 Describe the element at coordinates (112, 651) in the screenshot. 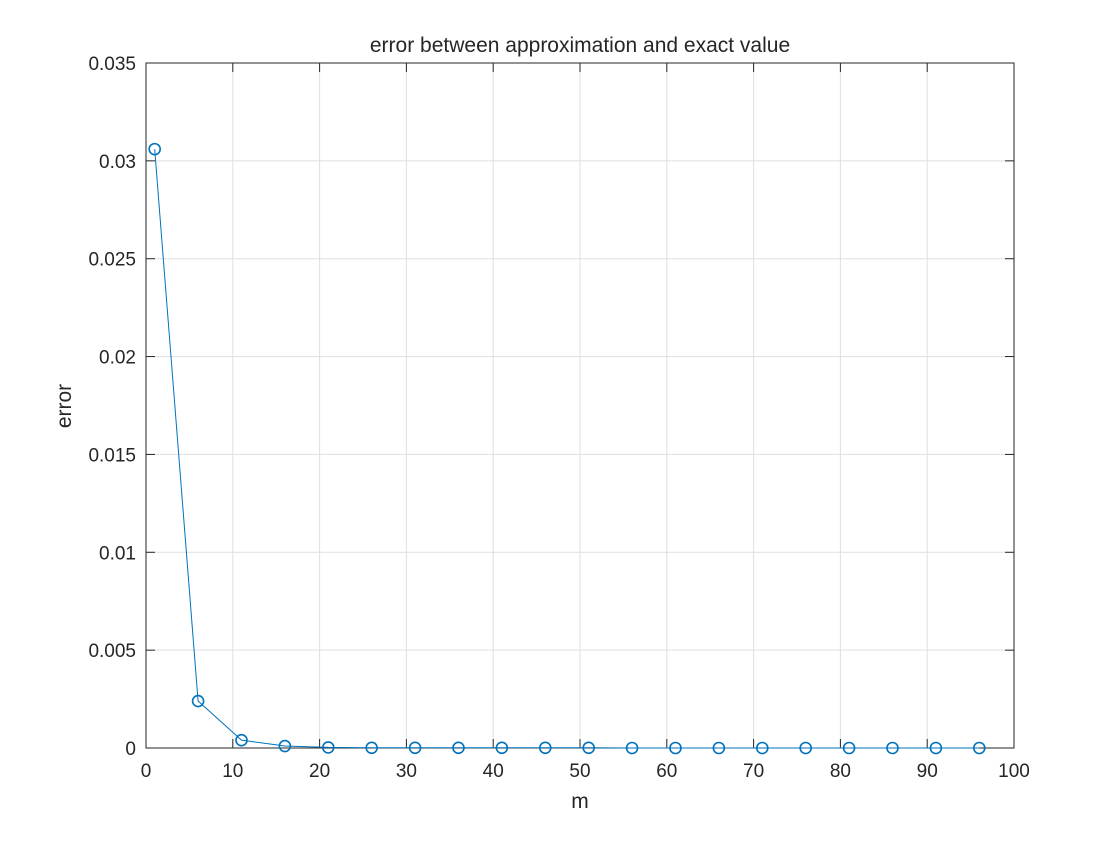

I see `y-tick-label: 0.005` at that location.